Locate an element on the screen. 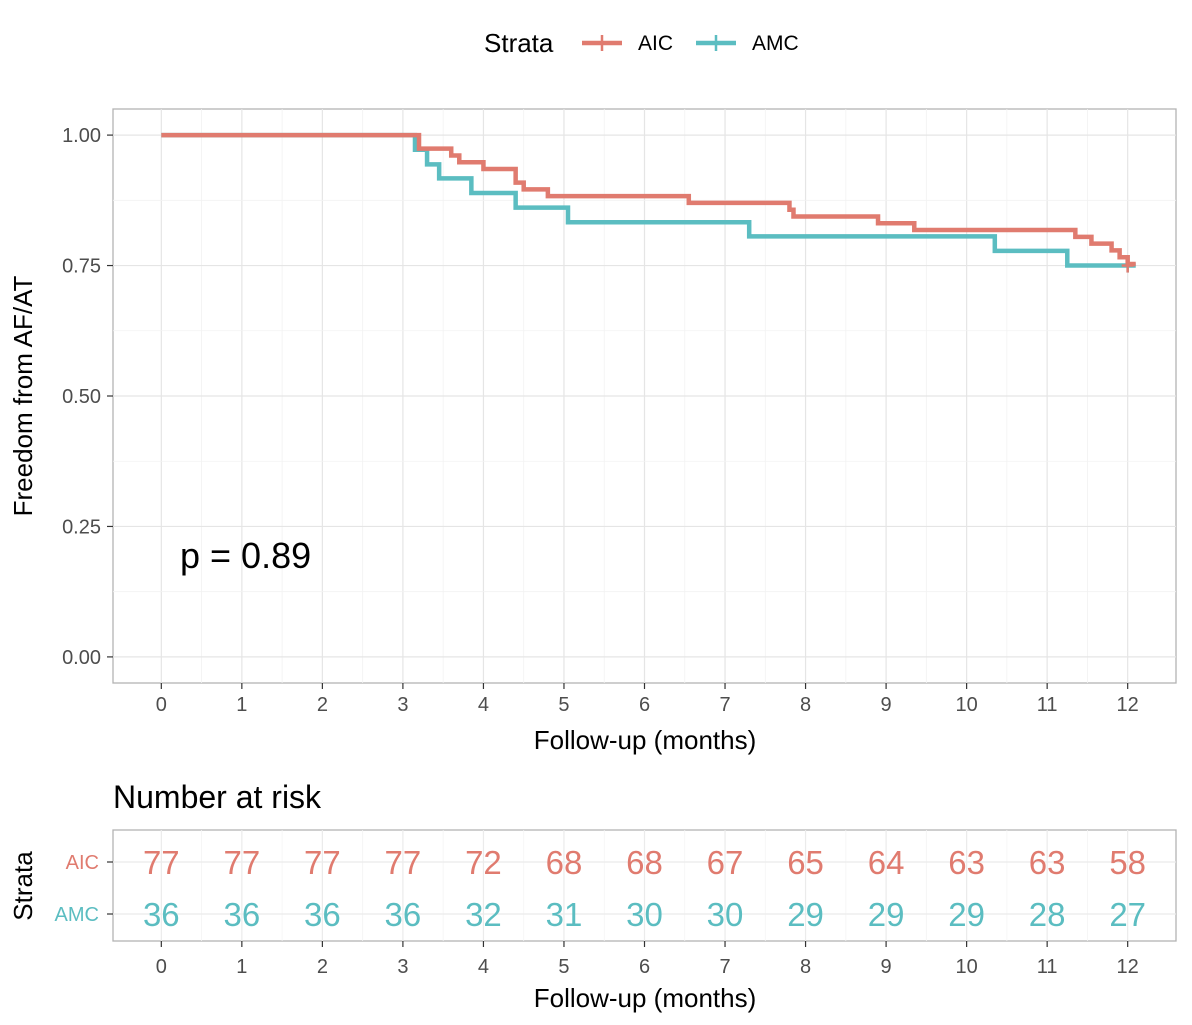 Image resolution: width=1192 pixels, height=1025 pixels. km-x-tick-label: 5 is located at coordinates (563, 705).